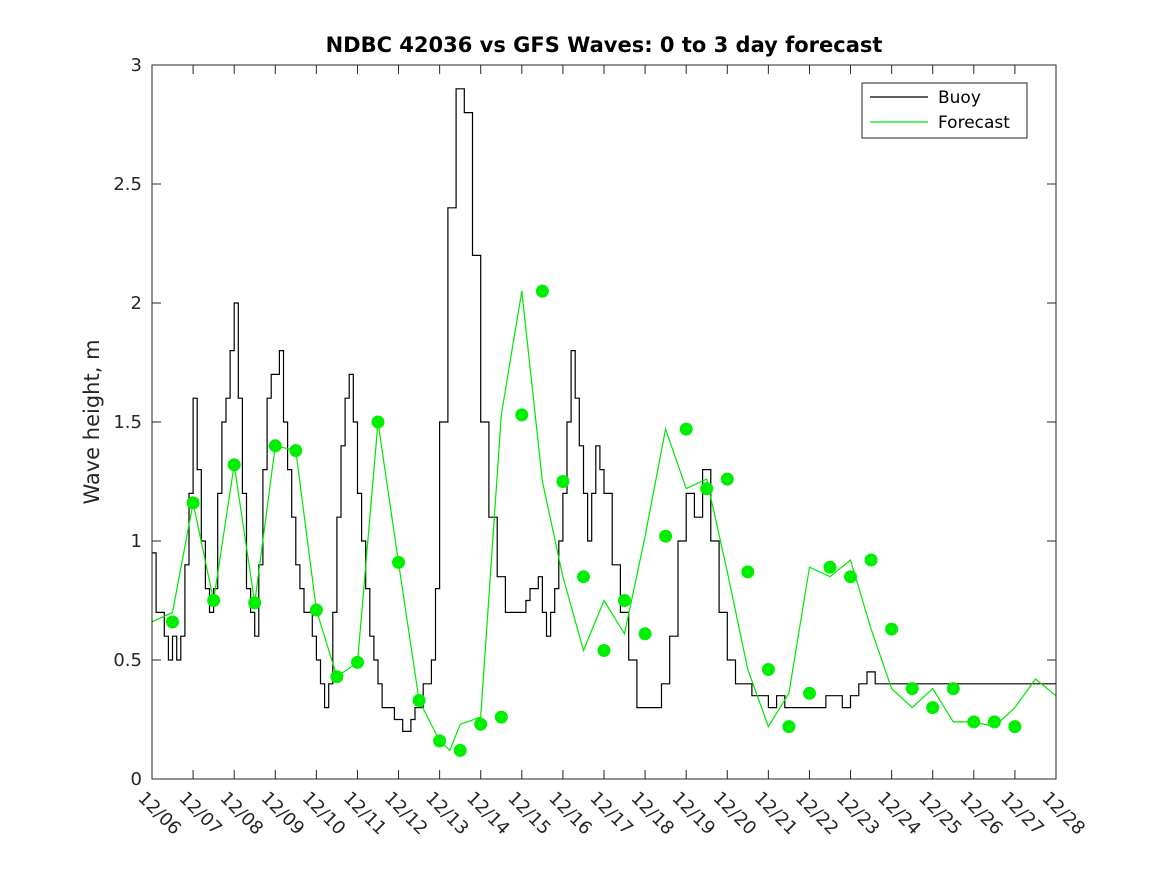  Describe the element at coordinates (136, 779) in the screenshot. I see `y-tick-label: 0` at that location.